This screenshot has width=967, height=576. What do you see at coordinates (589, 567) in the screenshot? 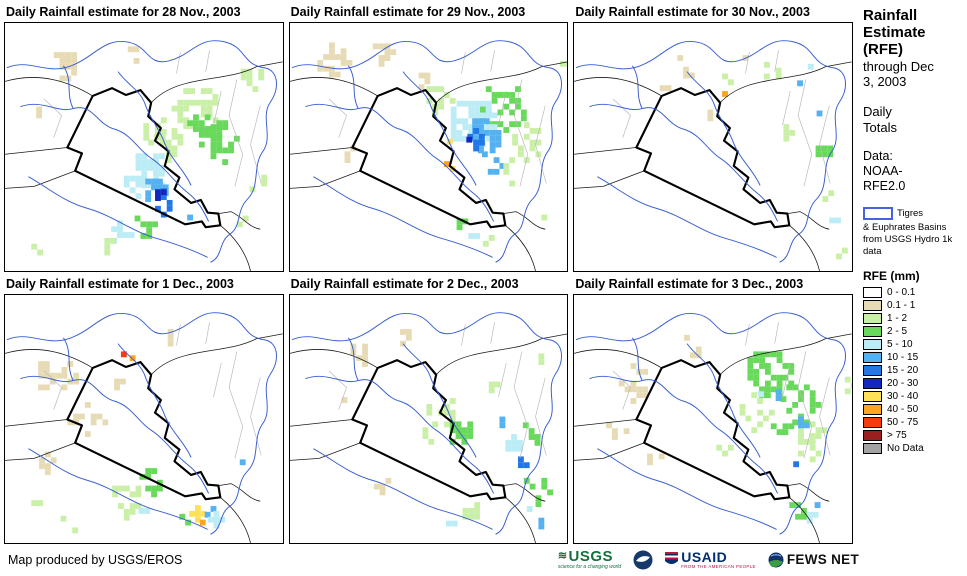
I see `usgs-tagline: science for a changing world` at bounding box center [589, 567].